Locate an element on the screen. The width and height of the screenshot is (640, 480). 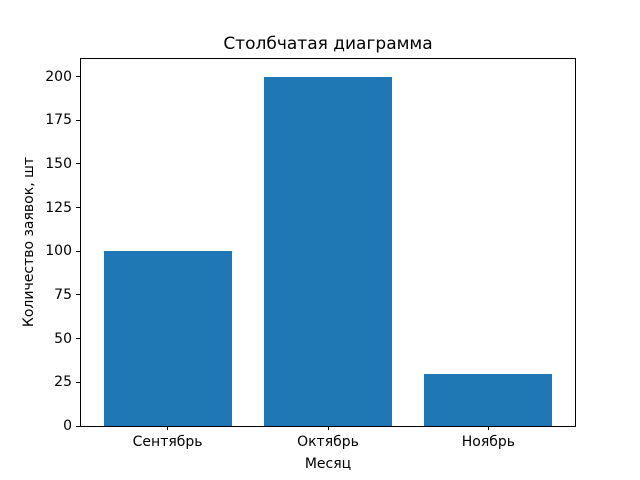
y-tick-label: 75 is located at coordinates (63, 294).